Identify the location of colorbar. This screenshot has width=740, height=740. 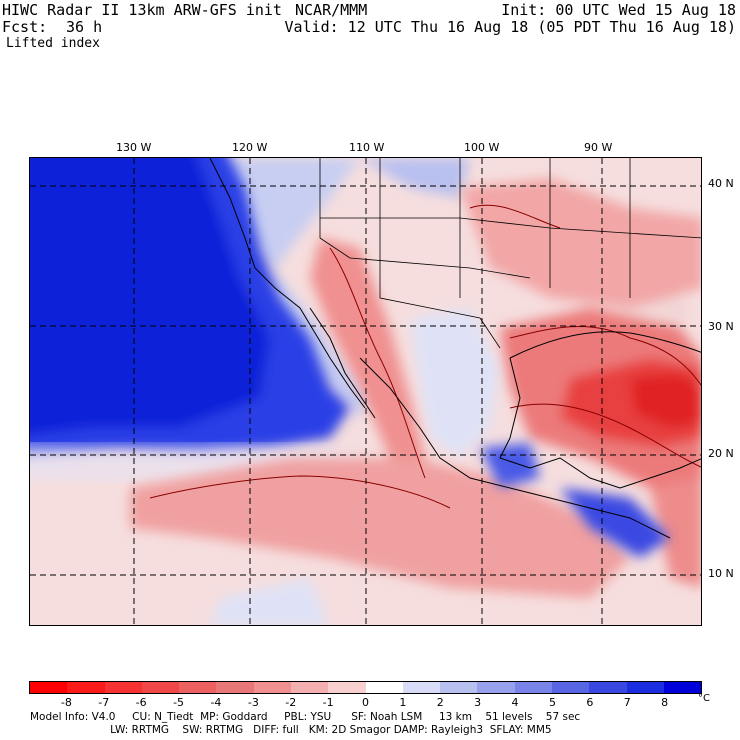
(365, 687).